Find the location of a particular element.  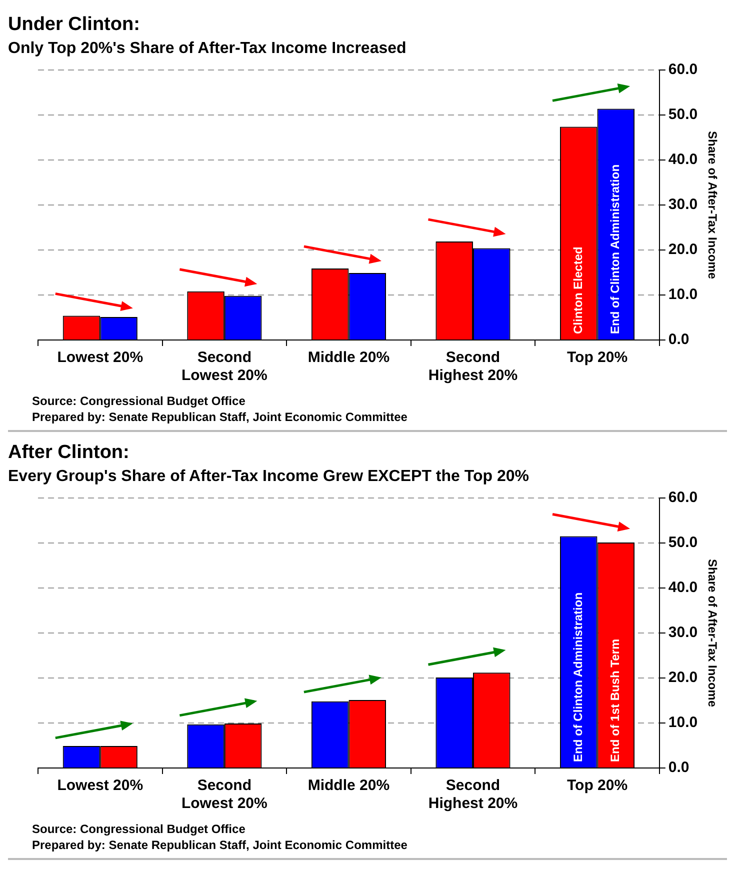

chart-title: After Clinton: is located at coordinates (69, 453).